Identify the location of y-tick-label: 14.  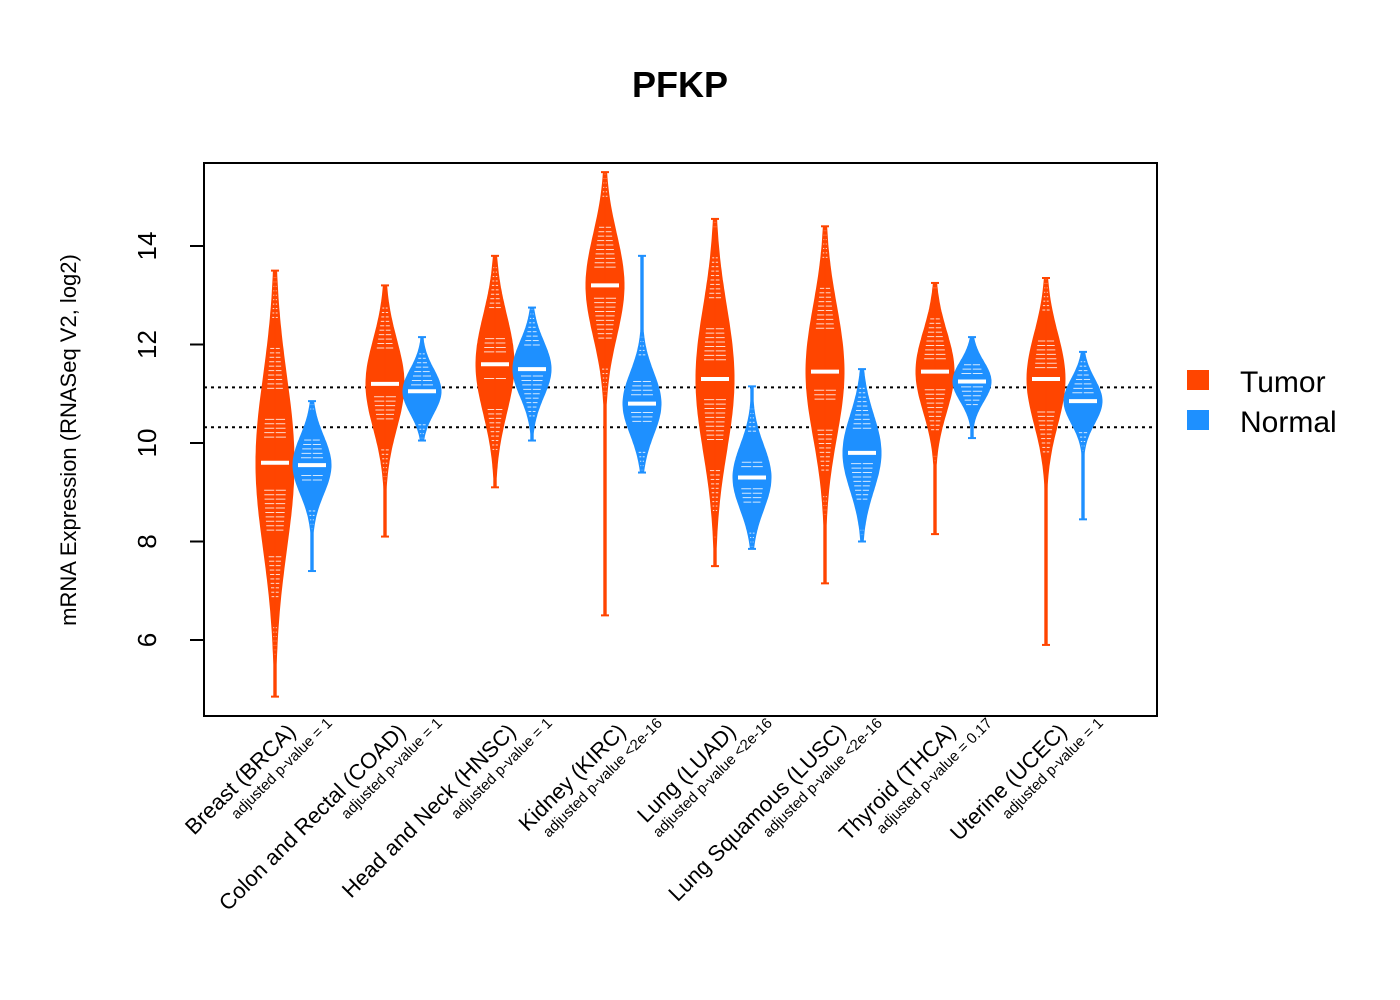
(147, 246).